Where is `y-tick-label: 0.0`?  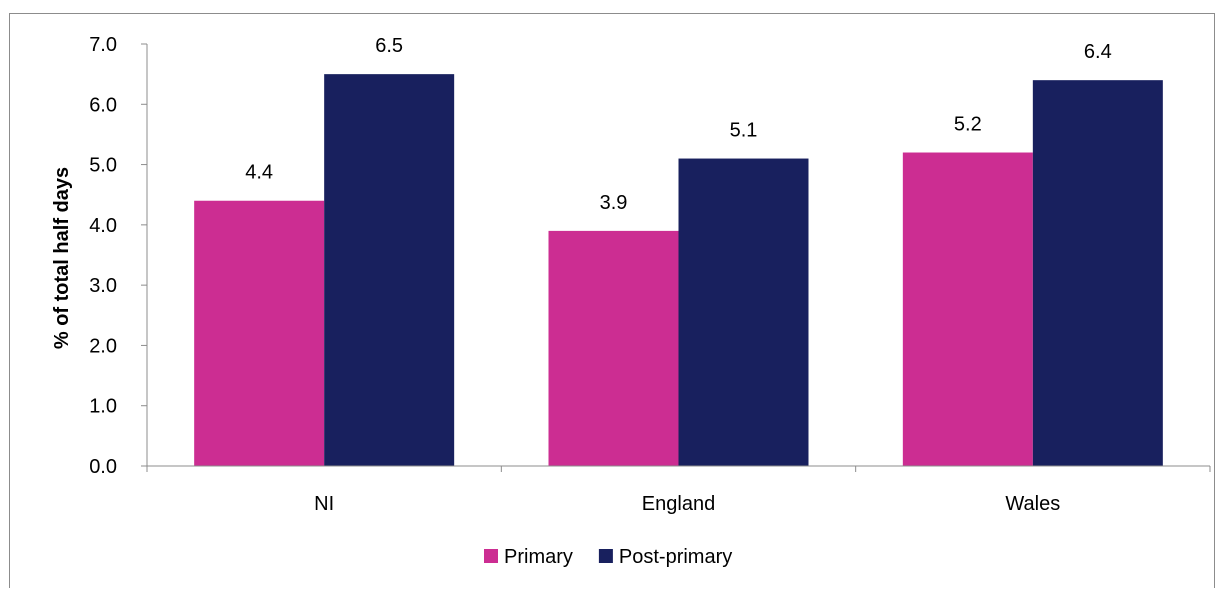
y-tick-label: 0.0 is located at coordinates (103, 467).